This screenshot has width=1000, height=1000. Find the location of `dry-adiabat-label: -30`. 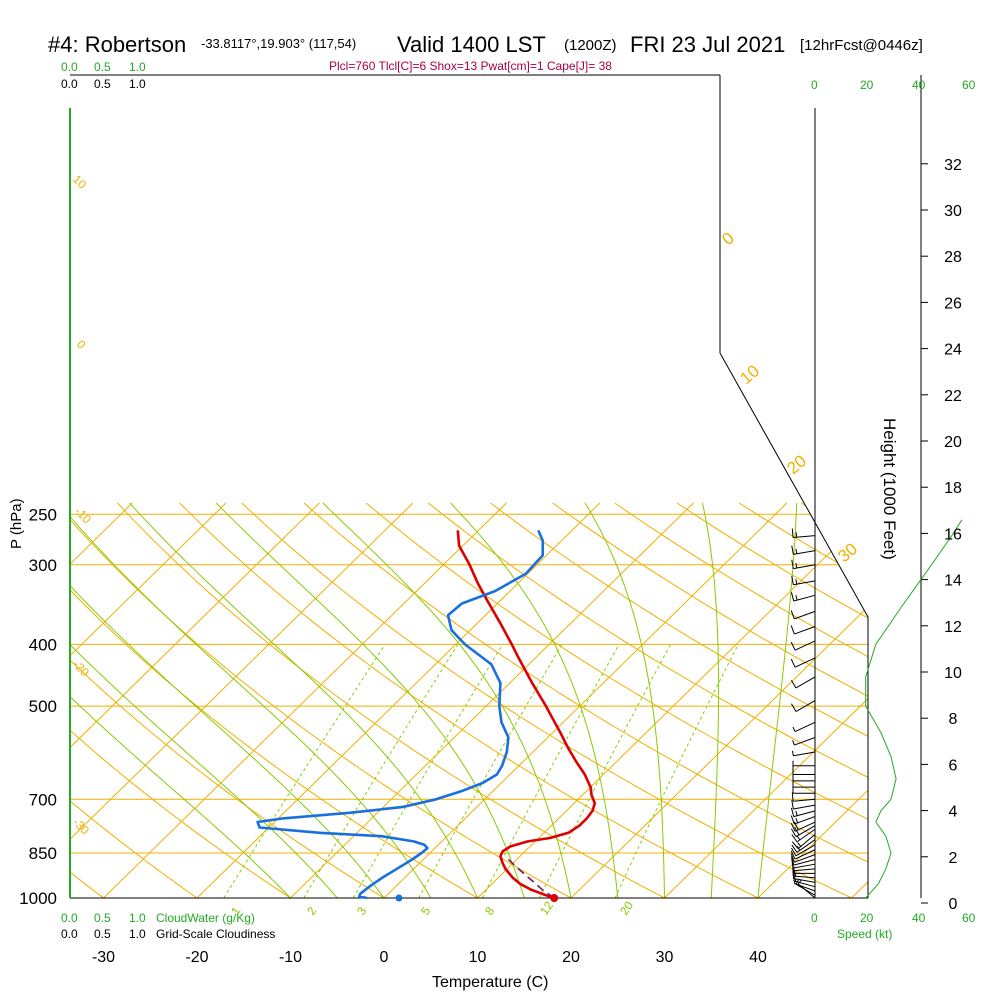

dry-adiabat-label: -30 is located at coordinates (81, 826).